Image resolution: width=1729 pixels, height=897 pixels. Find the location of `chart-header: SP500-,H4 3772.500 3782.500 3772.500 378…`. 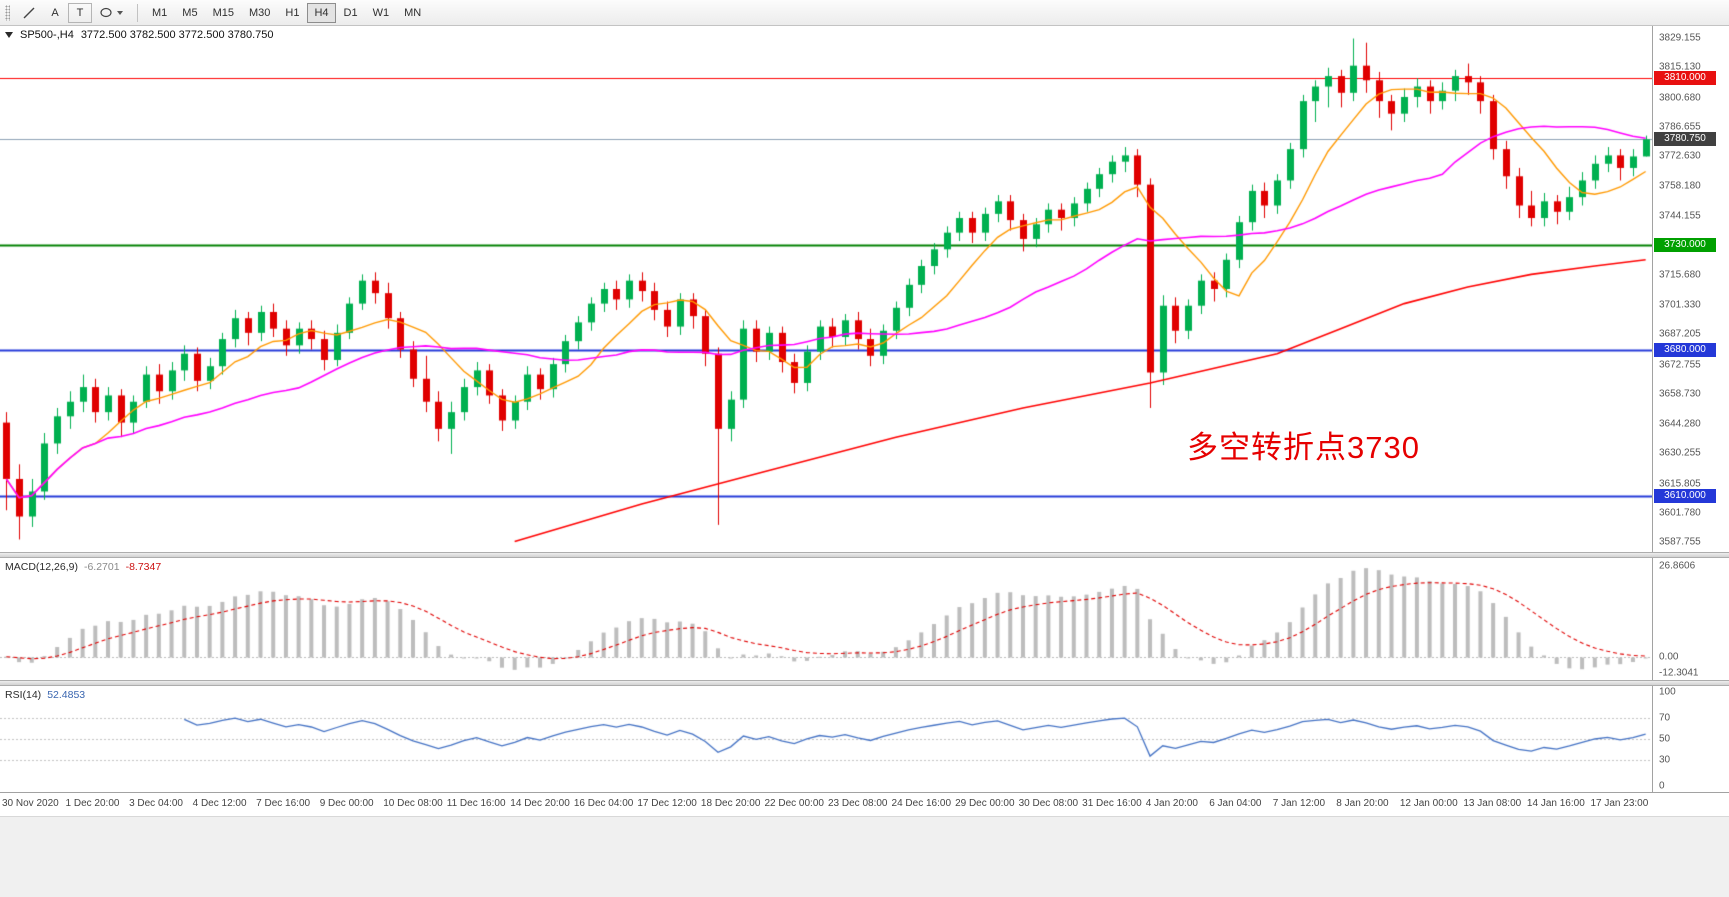

chart-header: SP500-,H4 3772.500 3782.500 3772.500 378… is located at coordinates (139, 35).